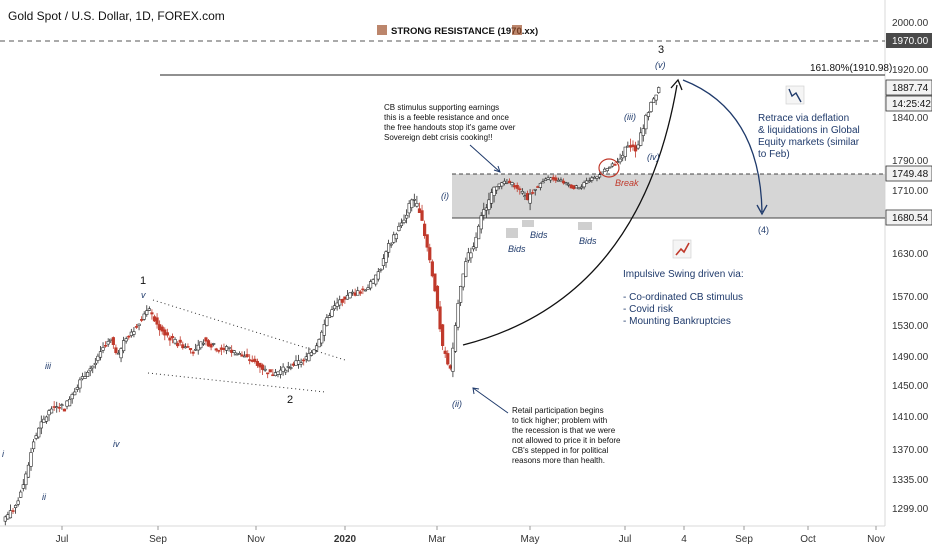 Image resolution: width=932 pixels, height=550 pixels. What do you see at coordinates (470, 535) in the screenshot?
I see `time-axis: Jul Sep Nov 2020 Mar May Jul 4 Sep Oct Nov` at bounding box center [470, 535].